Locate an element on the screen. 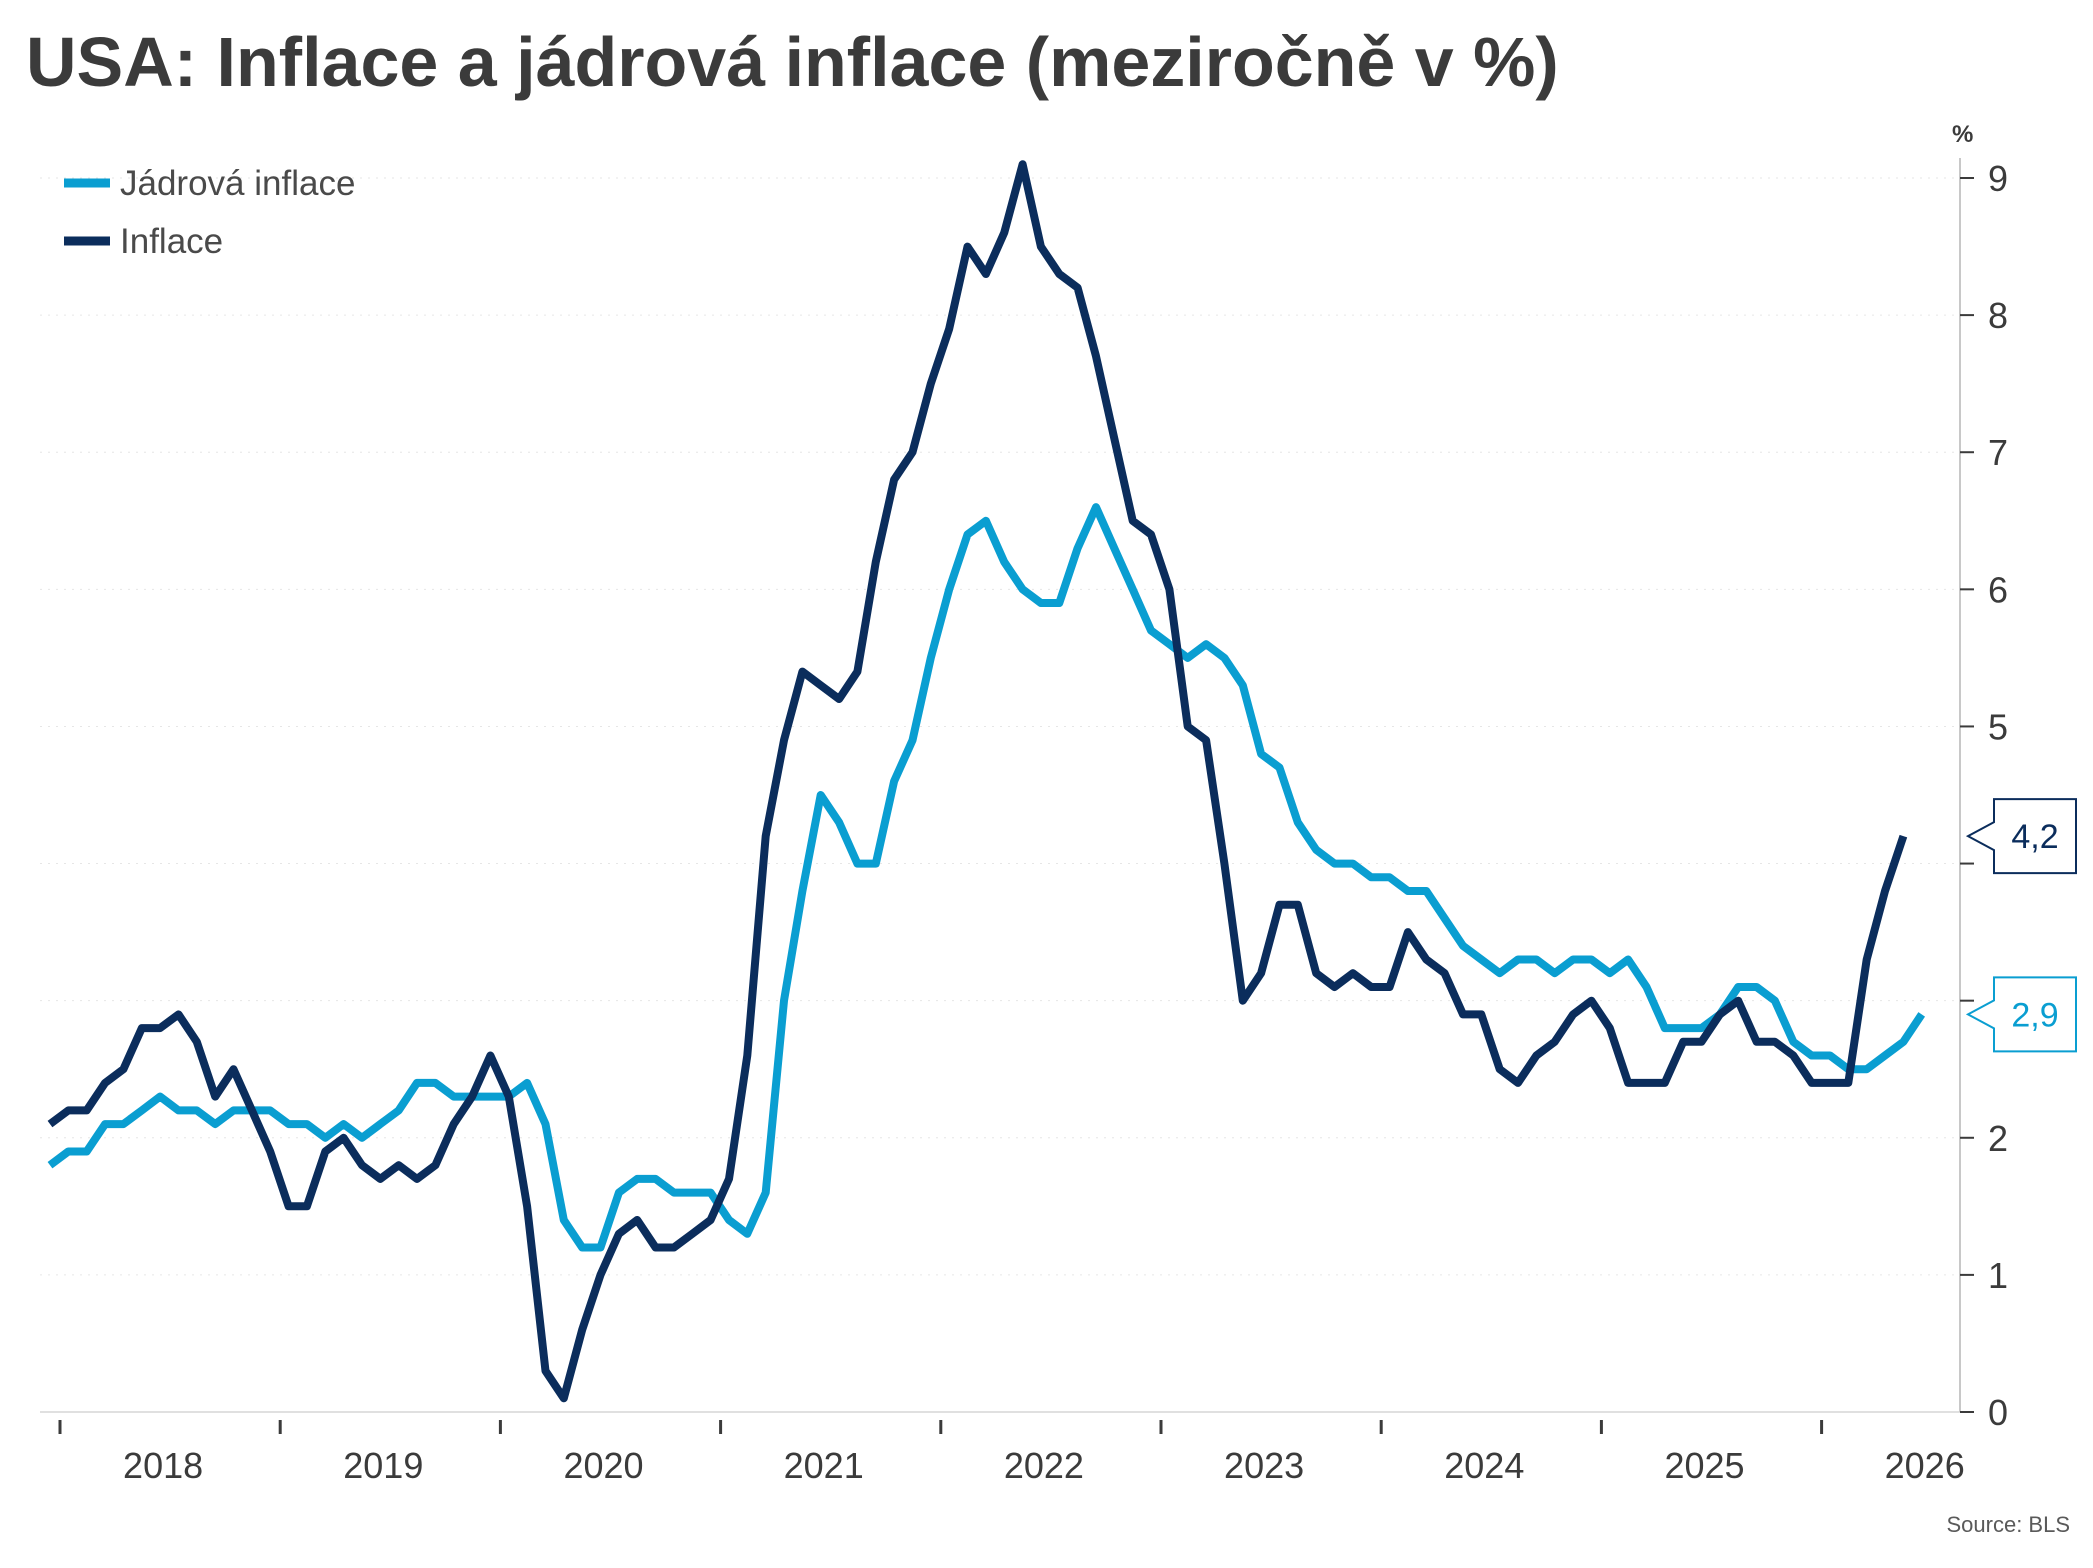 The height and width of the screenshot is (1568, 2093). y-axis-unit-label: % is located at coordinates (1962, 134).